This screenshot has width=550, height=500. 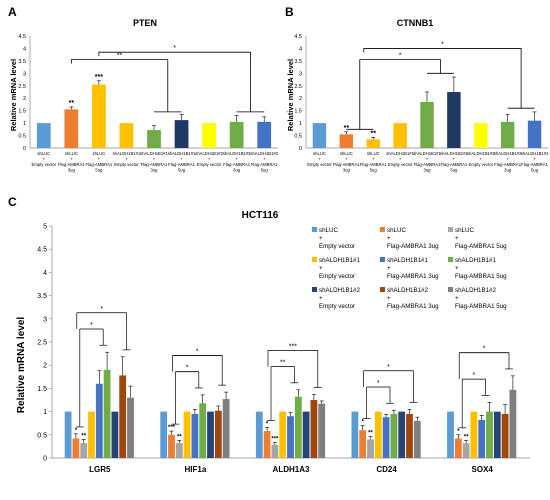 I want to click on legend-label: Flag-AMBRA1 3ug, so click(x=413, y=306).